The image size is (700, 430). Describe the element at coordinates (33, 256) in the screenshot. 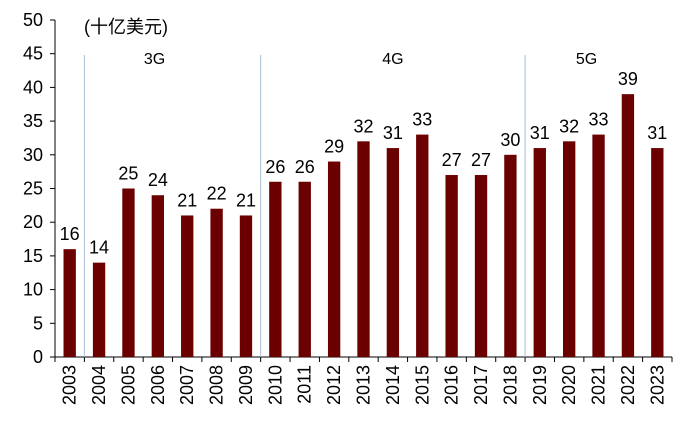

I see `y-tick-label: 15` at that location.